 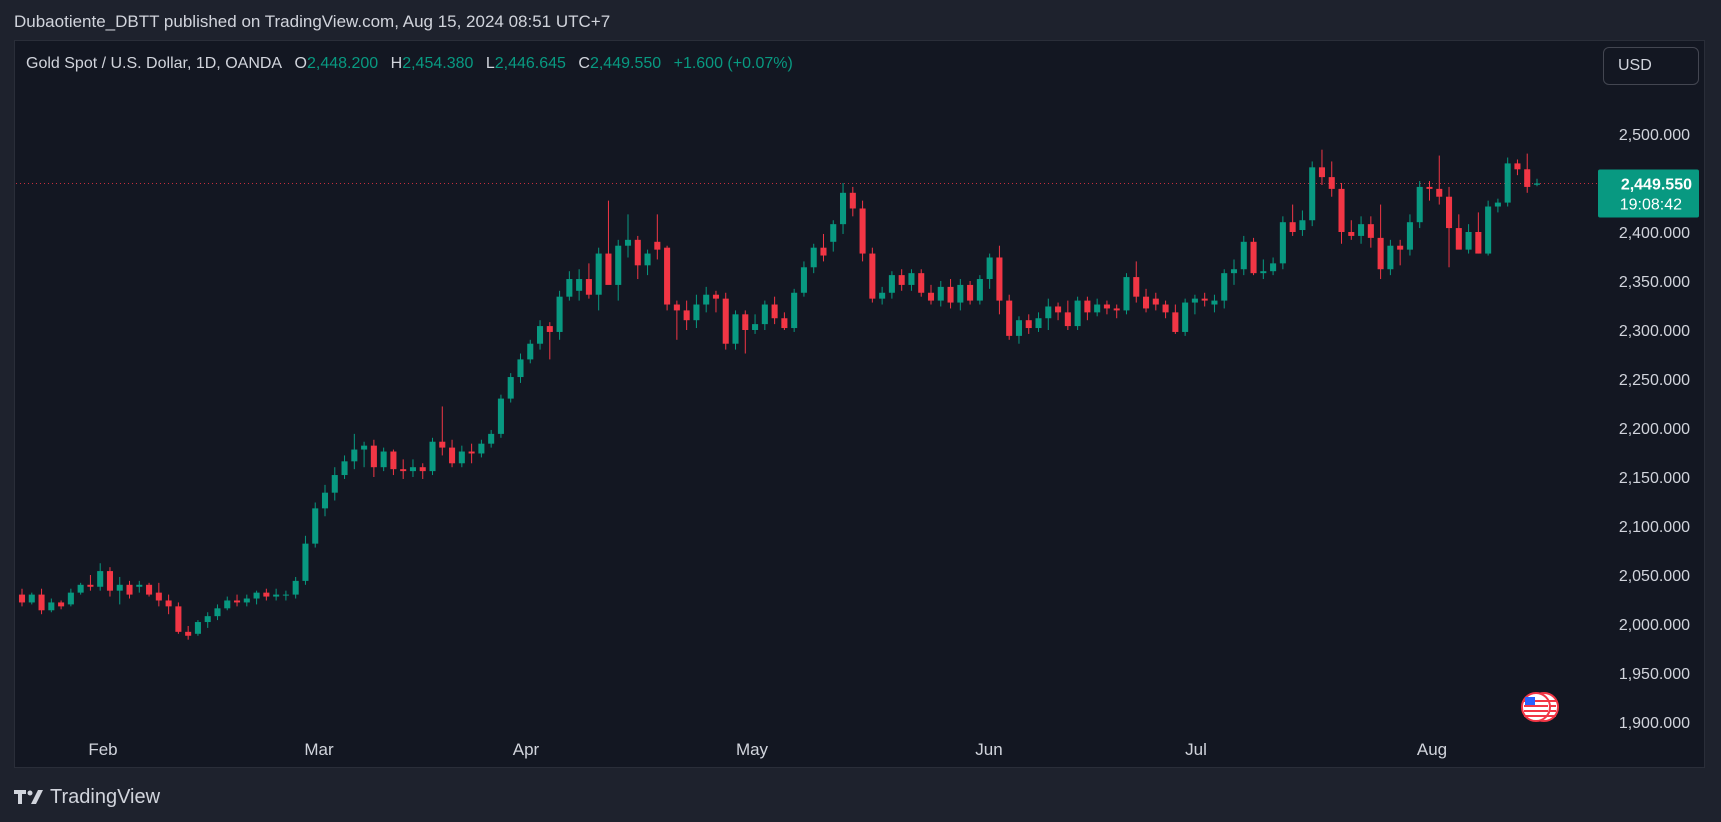 What do you see at coordinates (1654, 380) in the screenshot?
I see `y-tick-label: 2,250.000` at bounding box center [1654, 380].